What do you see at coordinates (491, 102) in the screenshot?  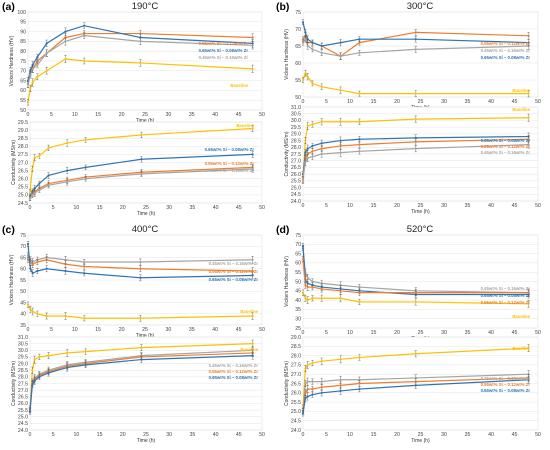 I see `x-tick-label: 40` at bounding box center [491, 102].